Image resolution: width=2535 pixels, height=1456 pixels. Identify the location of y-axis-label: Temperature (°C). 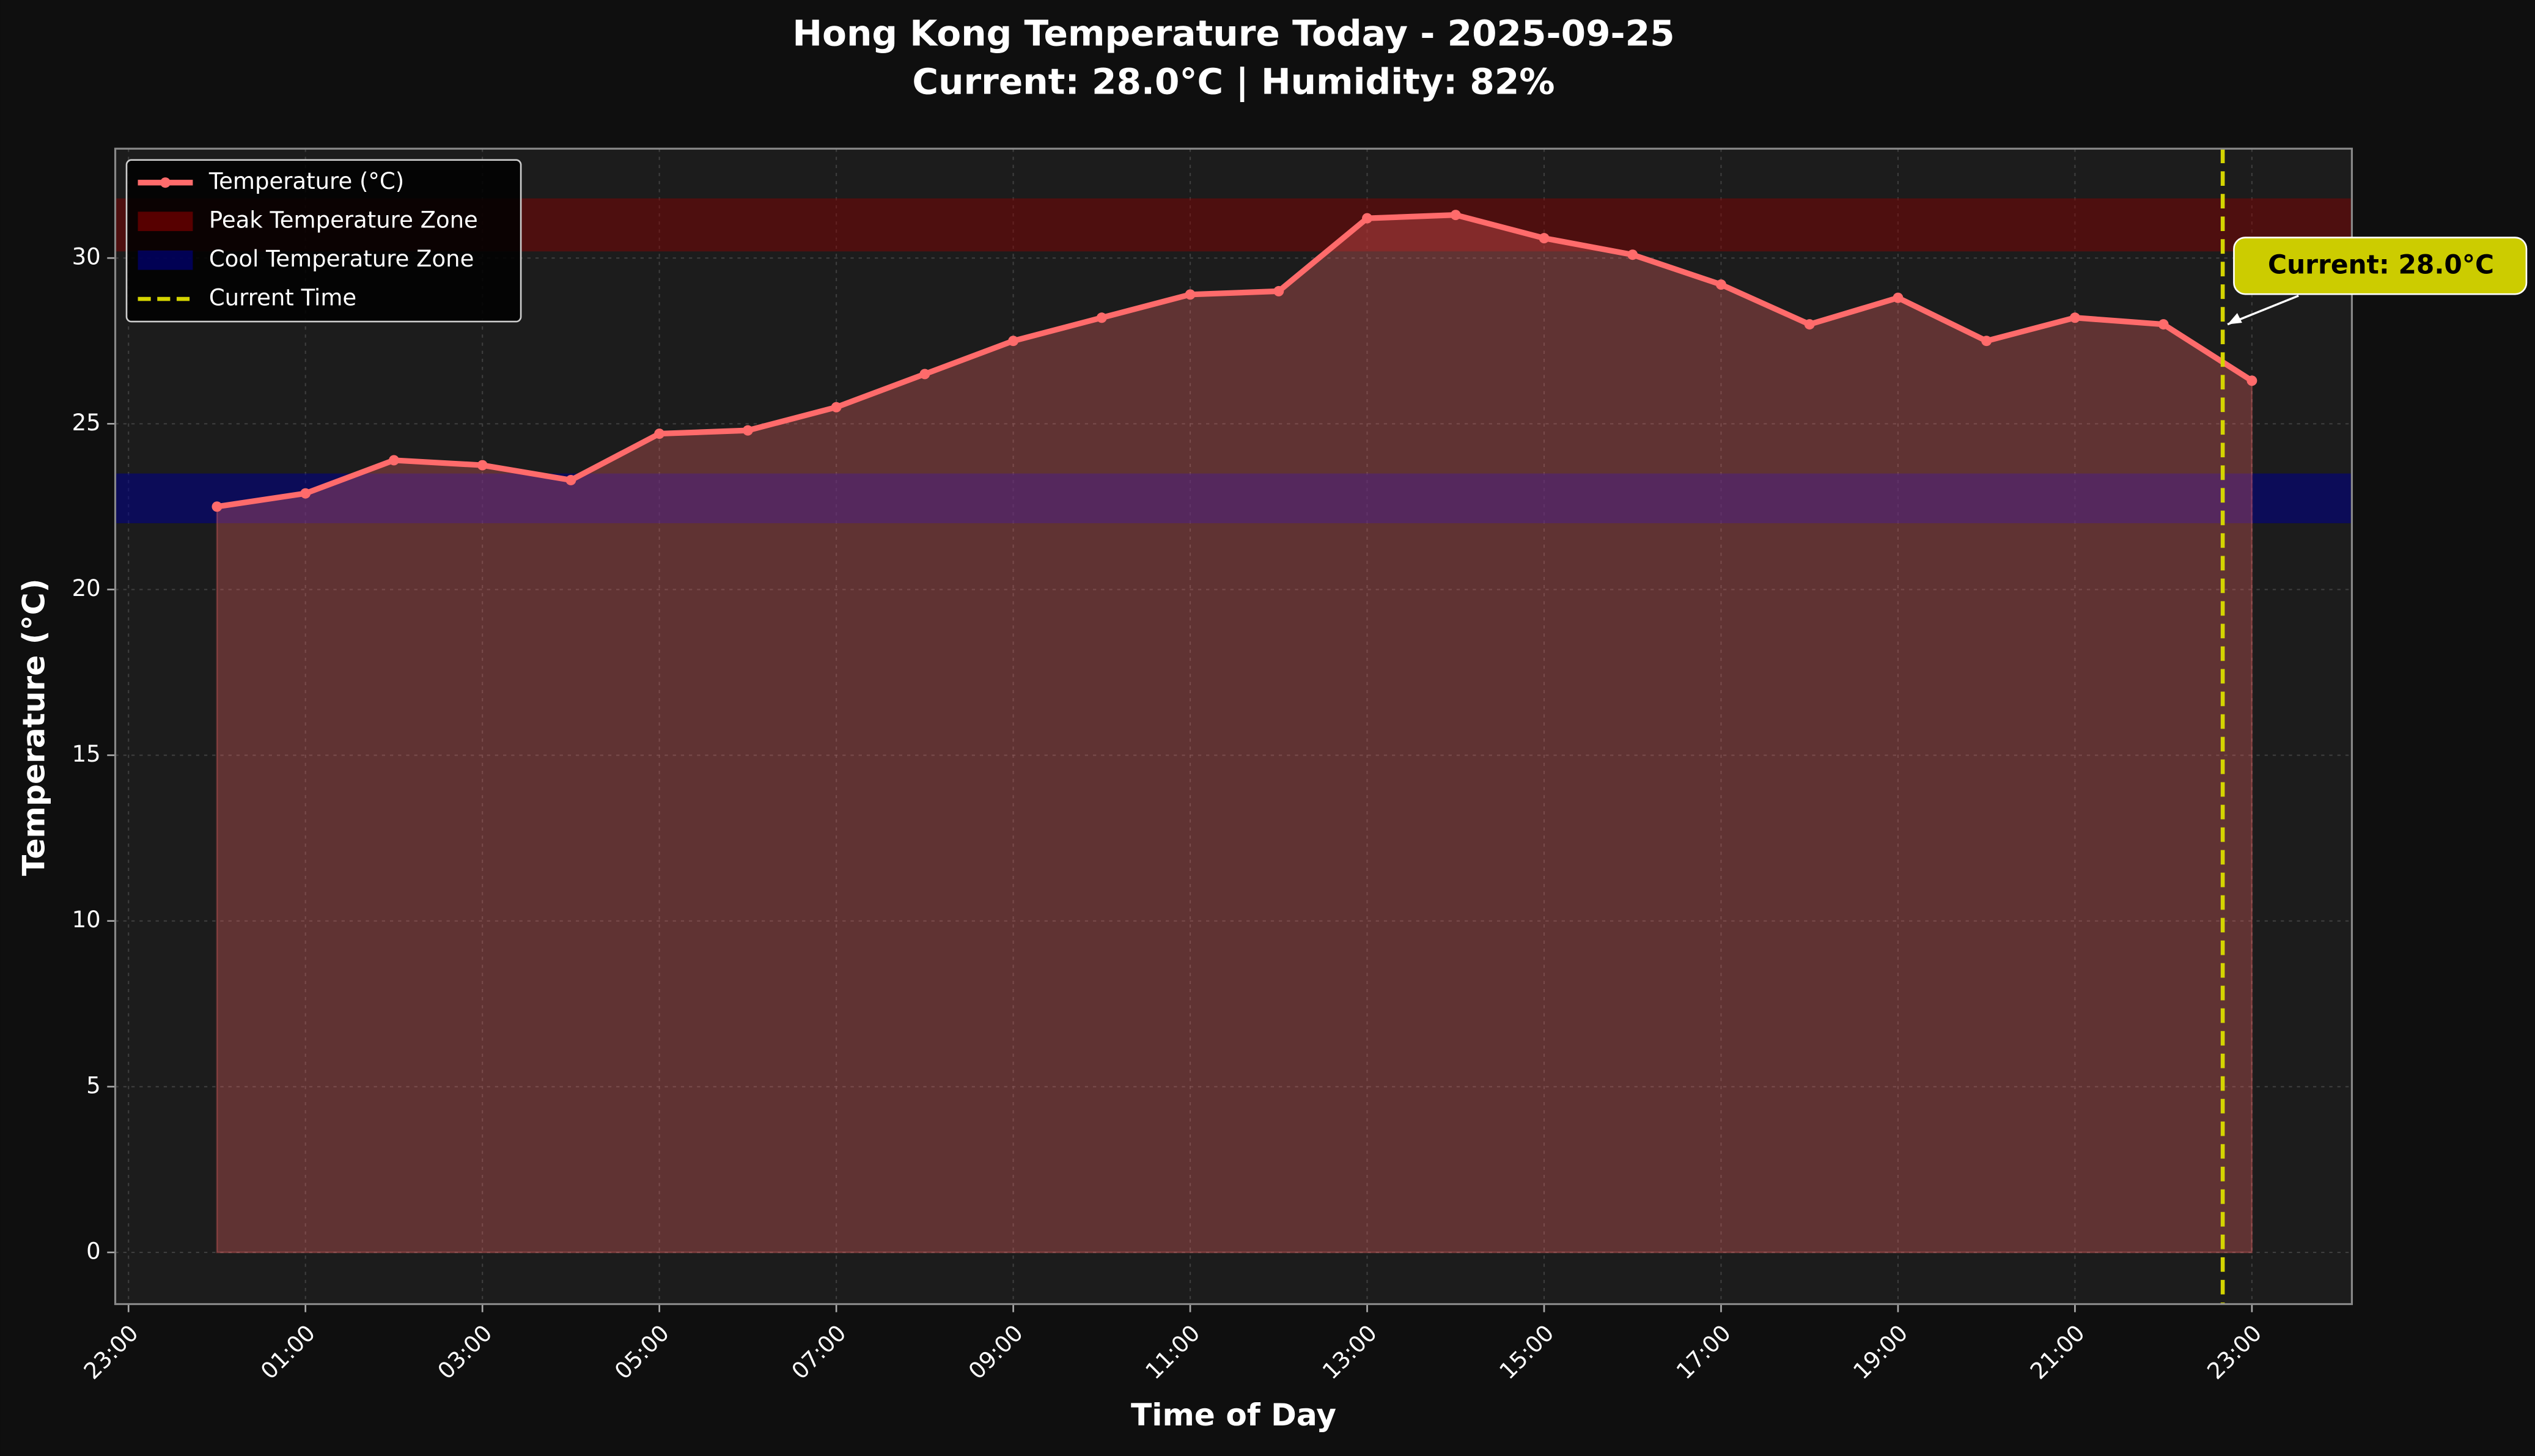
(33, 727).